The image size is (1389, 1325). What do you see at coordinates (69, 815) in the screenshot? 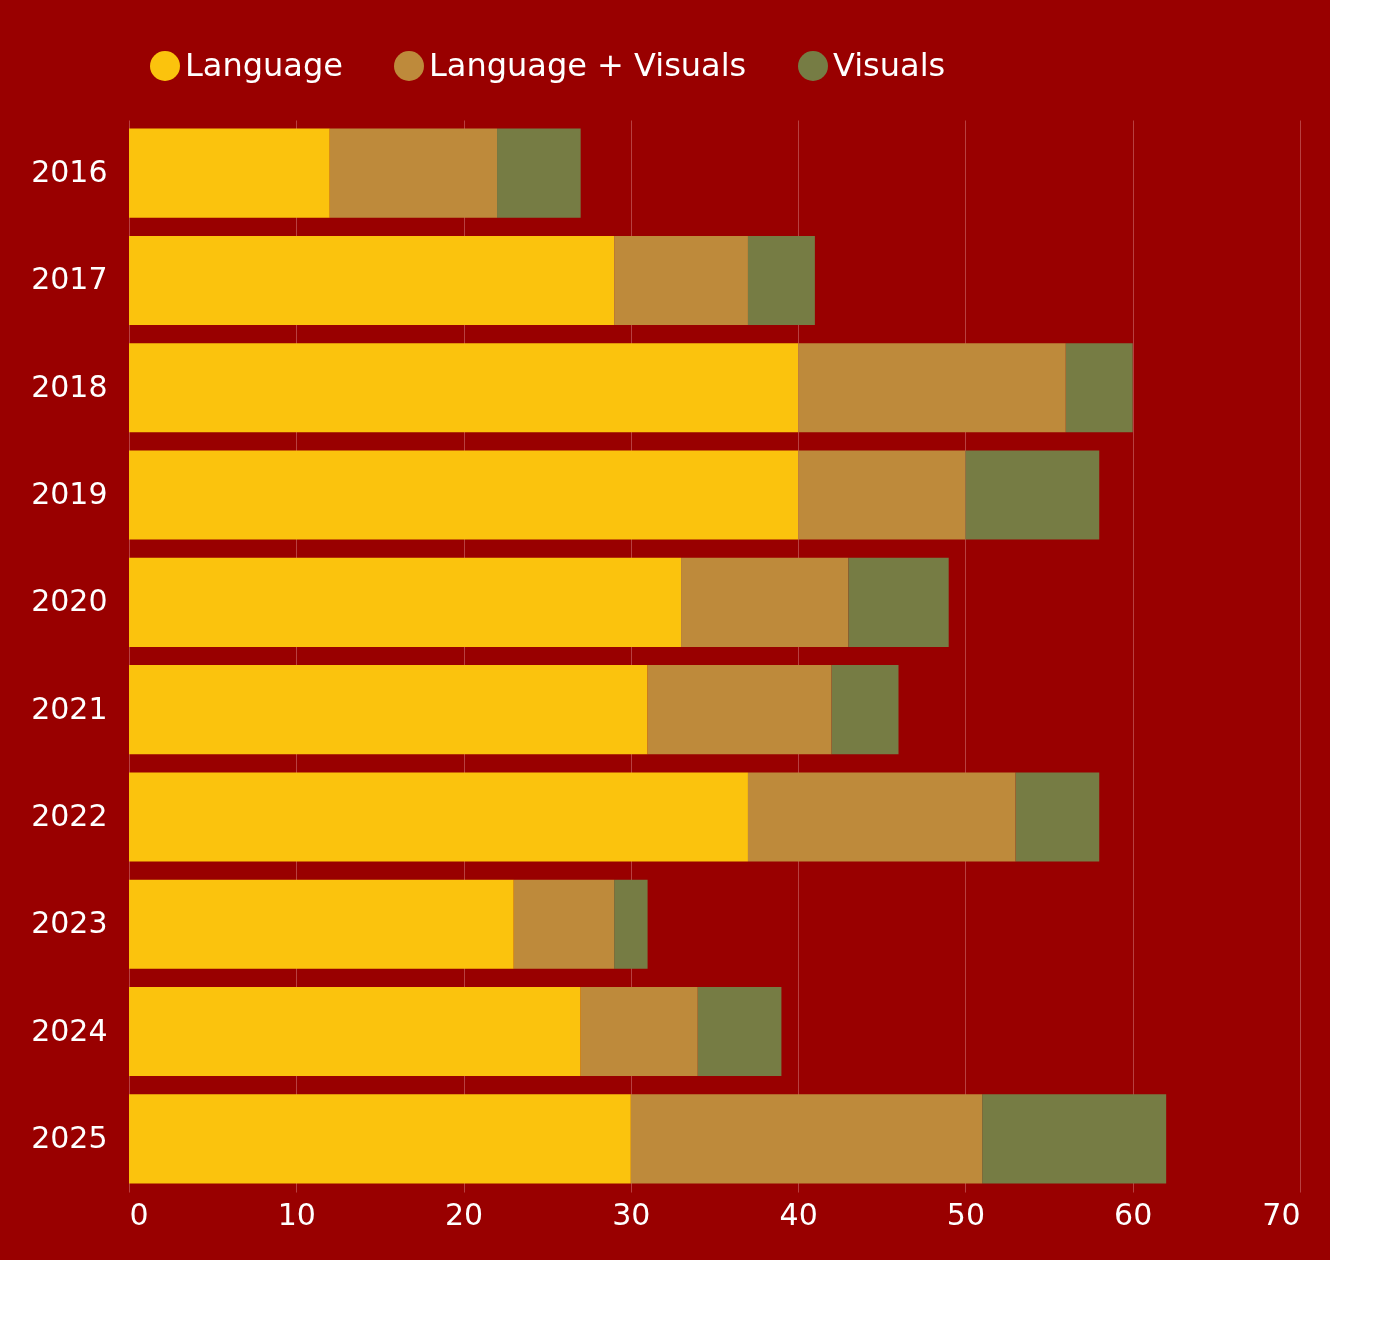
I see `y-tick-label: 2022` at bounding box center [69, 815].